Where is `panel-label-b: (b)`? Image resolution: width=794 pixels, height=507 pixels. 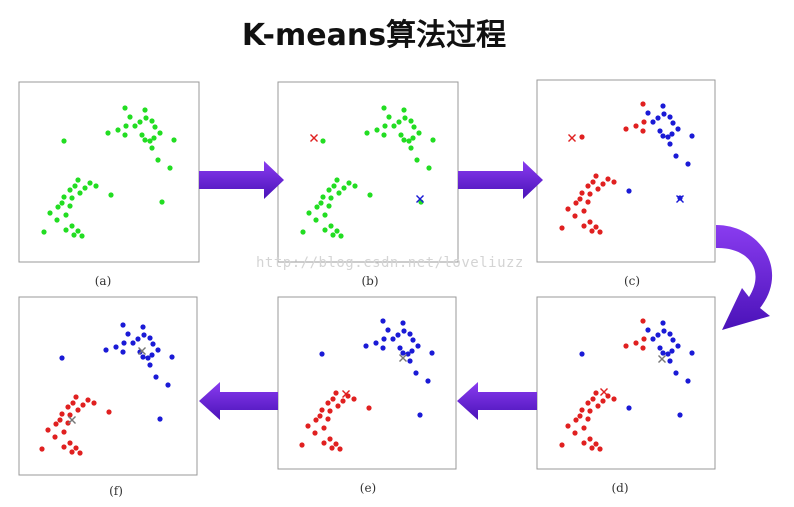 panel-label-b: (b) is located at coordinates (369, 281).